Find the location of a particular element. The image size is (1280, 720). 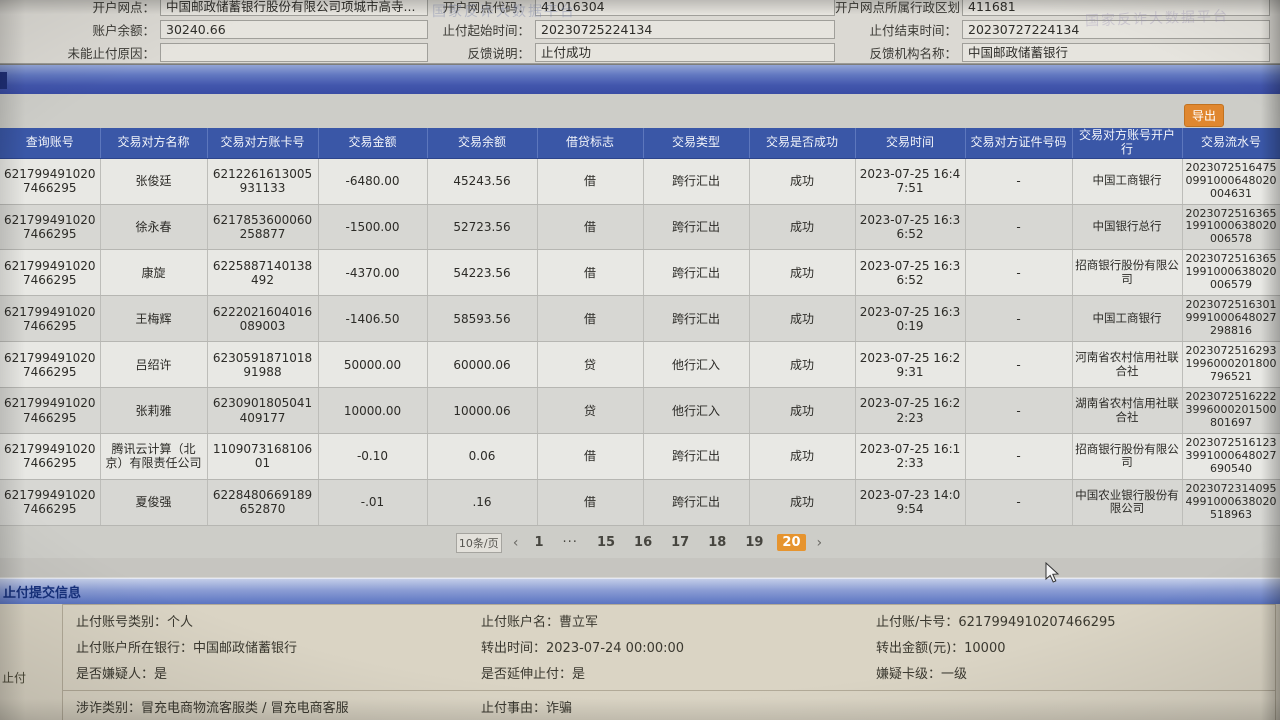

divider-left-notch is located at coordinates (3, 80).